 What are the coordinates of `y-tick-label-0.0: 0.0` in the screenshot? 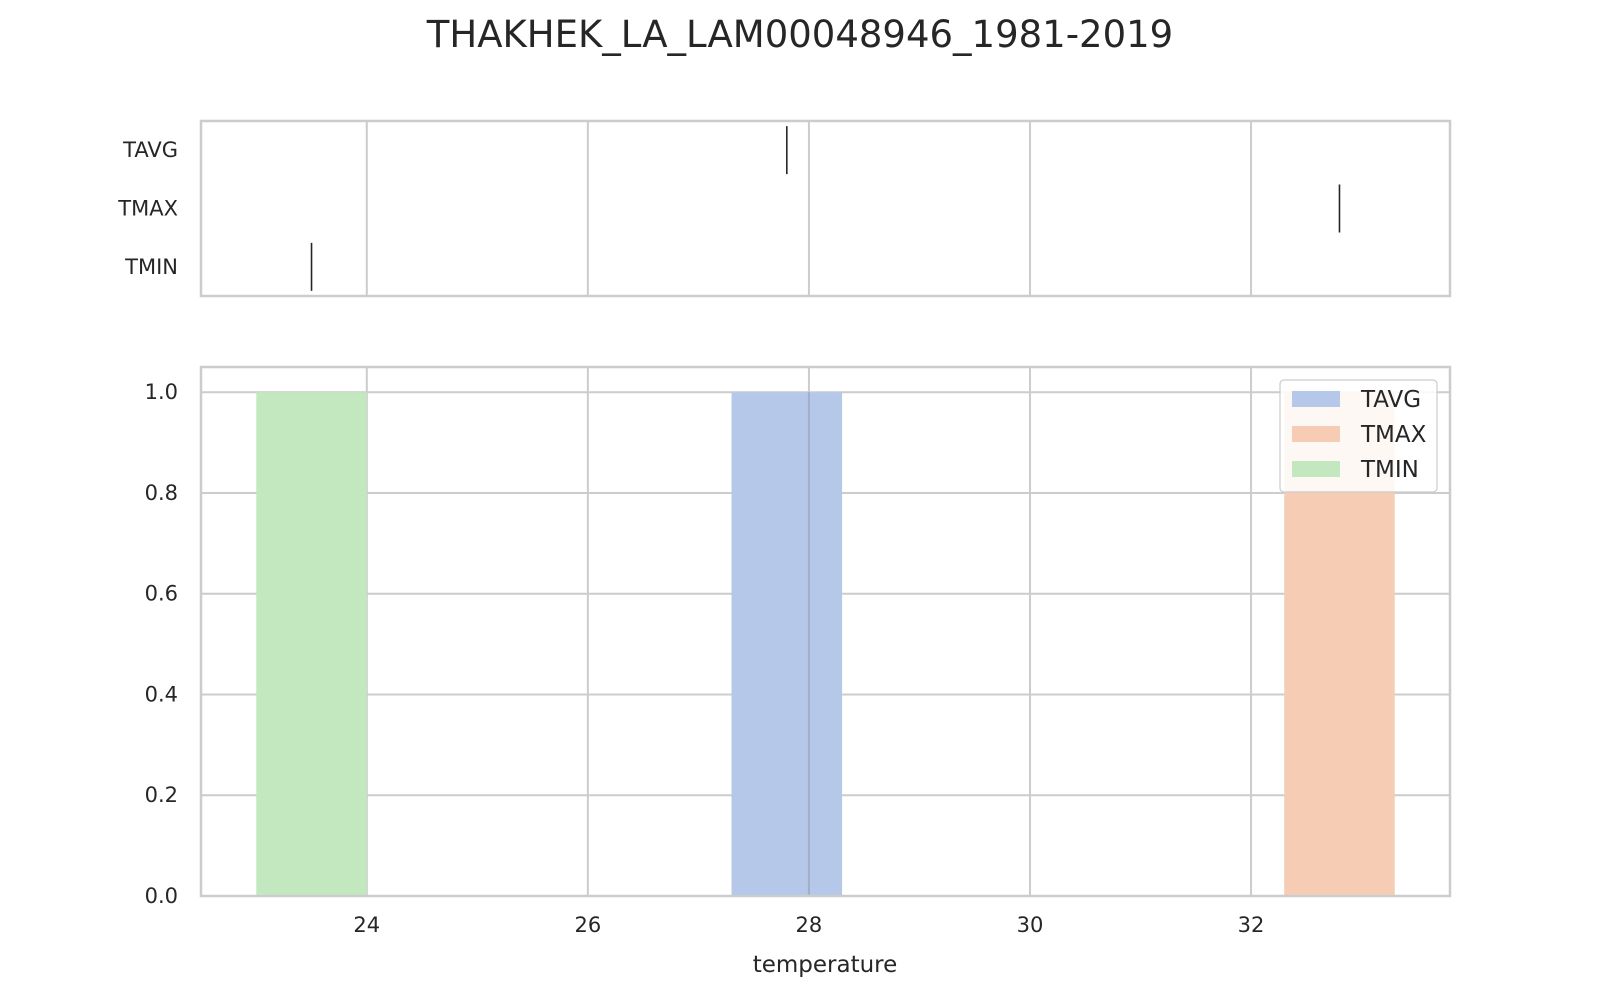 It's located at (161, 896).